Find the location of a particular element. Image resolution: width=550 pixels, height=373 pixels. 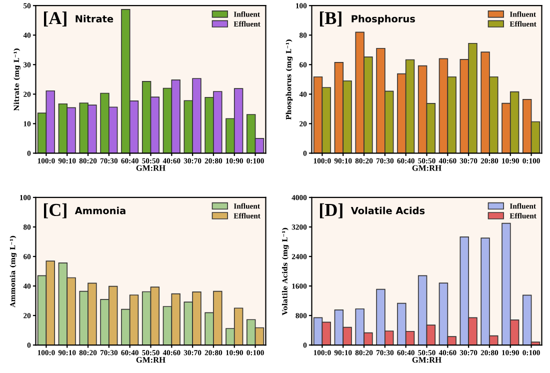

text: Phosphorus is located at coordinates (383, 19).